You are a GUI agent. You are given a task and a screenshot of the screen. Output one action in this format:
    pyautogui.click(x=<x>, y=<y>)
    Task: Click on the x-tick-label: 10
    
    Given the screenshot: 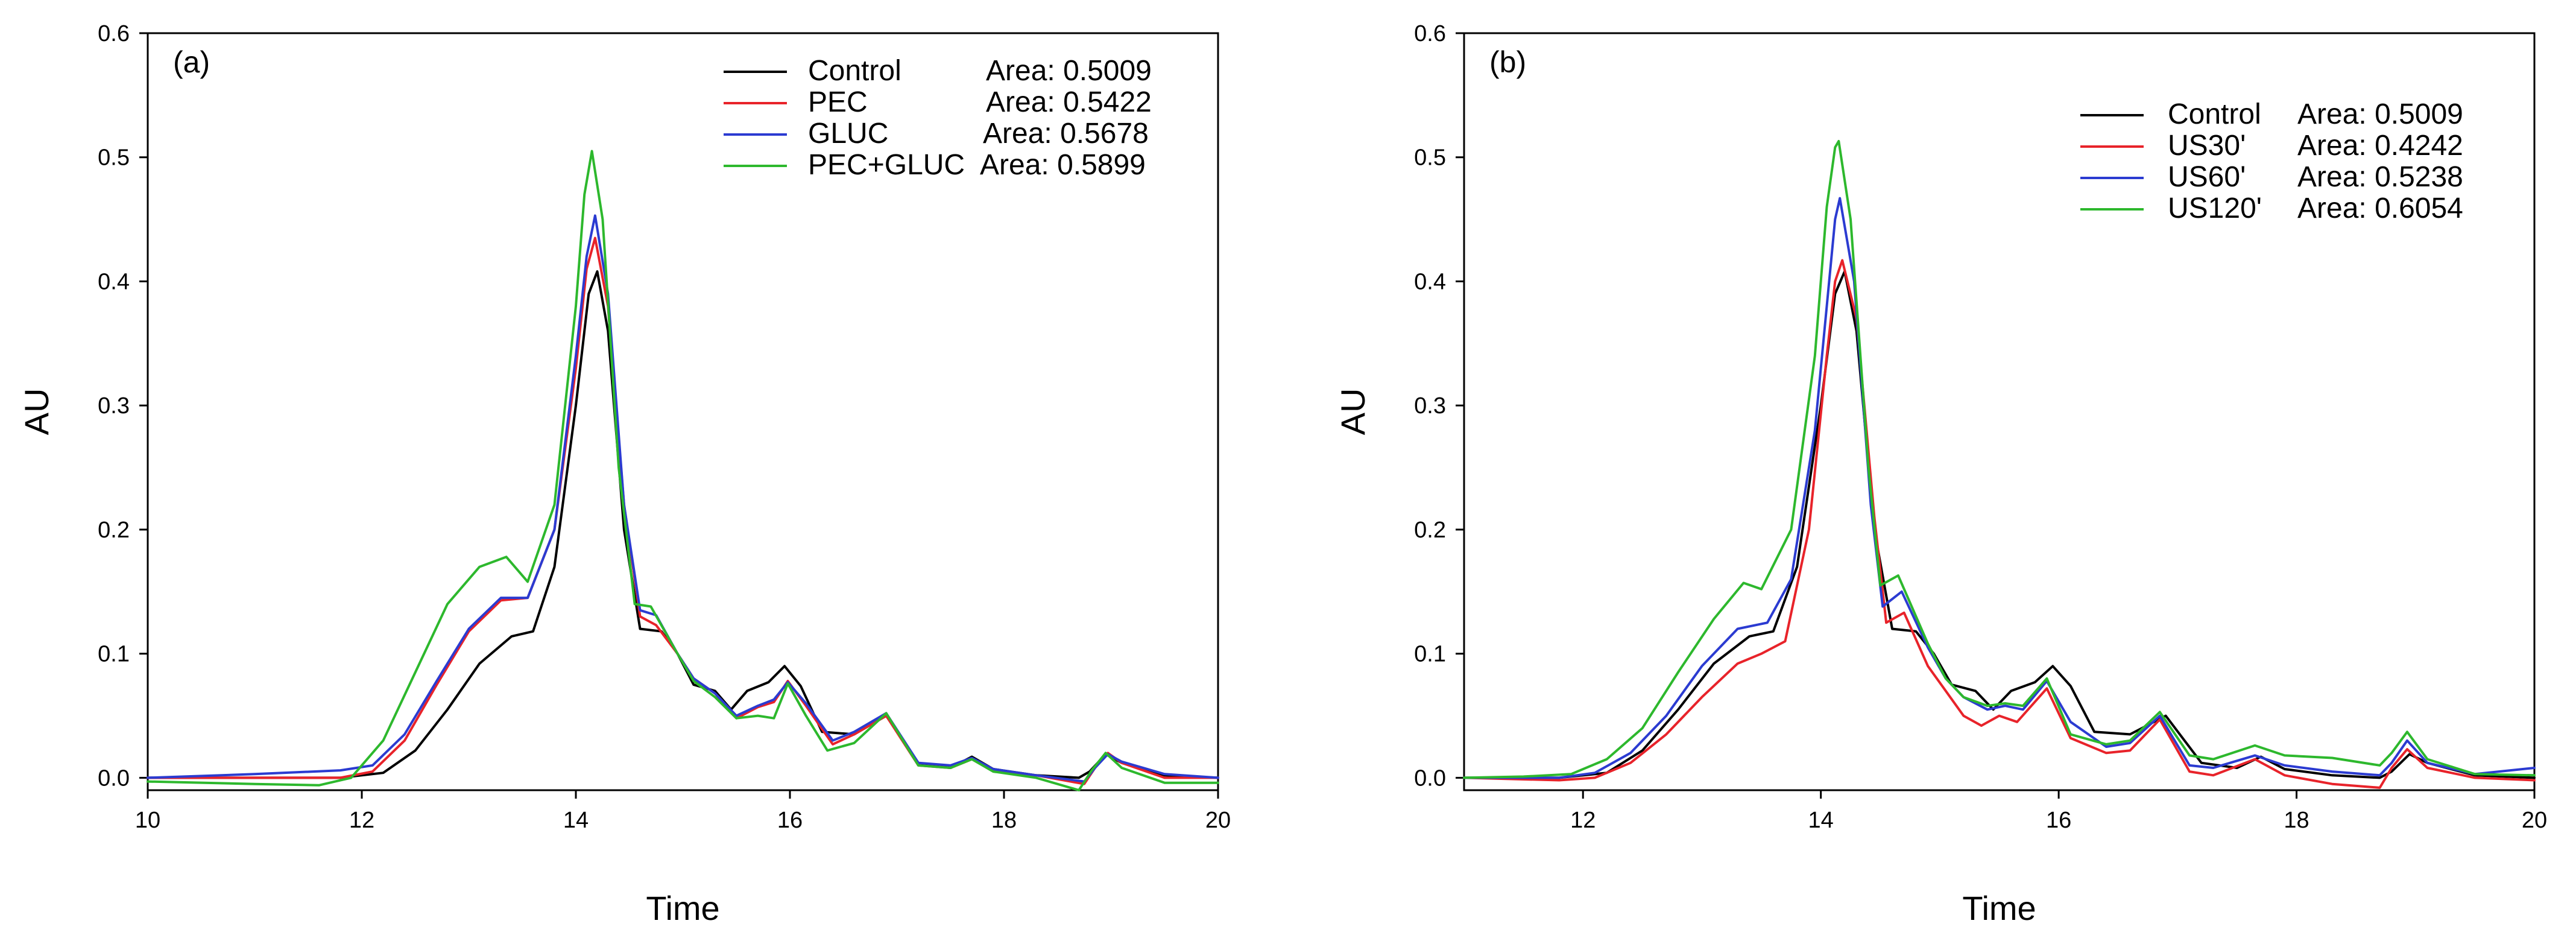 What is the action you would take?
    pyautogui.click(x=147, y=820)
    